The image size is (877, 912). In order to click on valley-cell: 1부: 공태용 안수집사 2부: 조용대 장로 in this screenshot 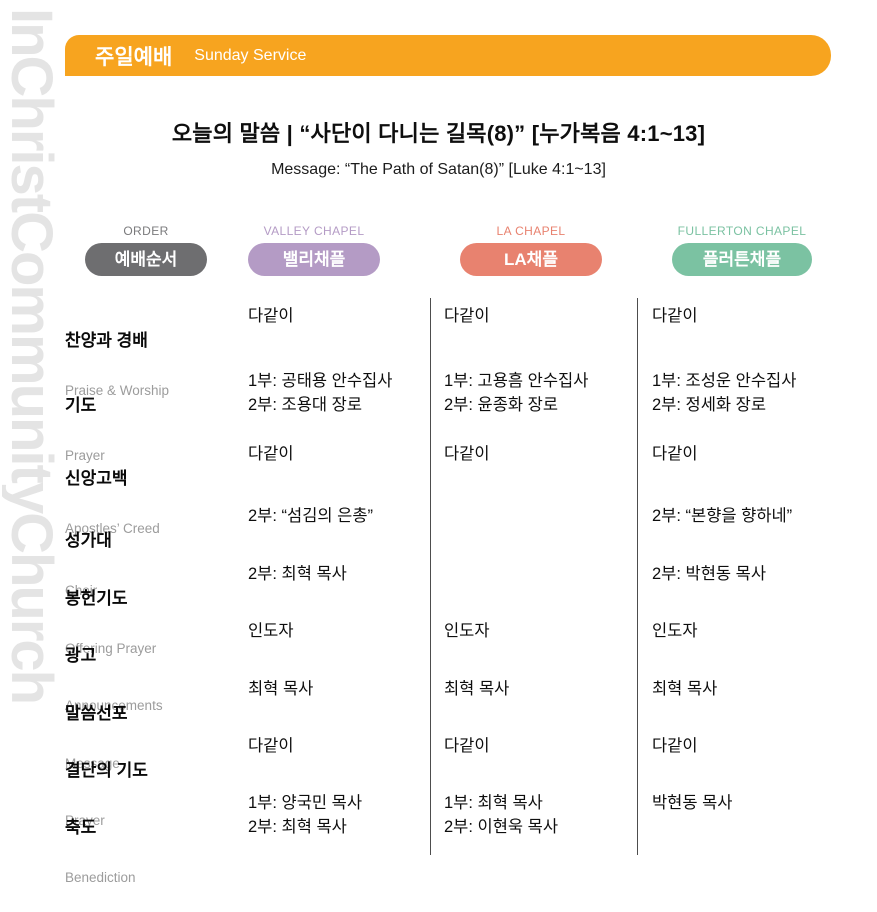, I will do `click(320, 393)`.